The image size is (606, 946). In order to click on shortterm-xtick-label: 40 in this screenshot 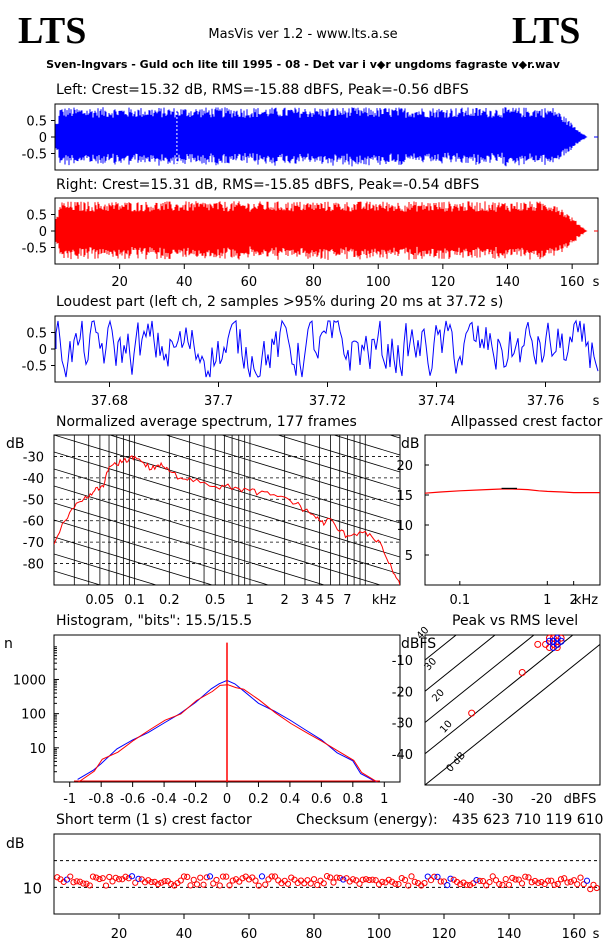, I will do `click(184, 934)`.